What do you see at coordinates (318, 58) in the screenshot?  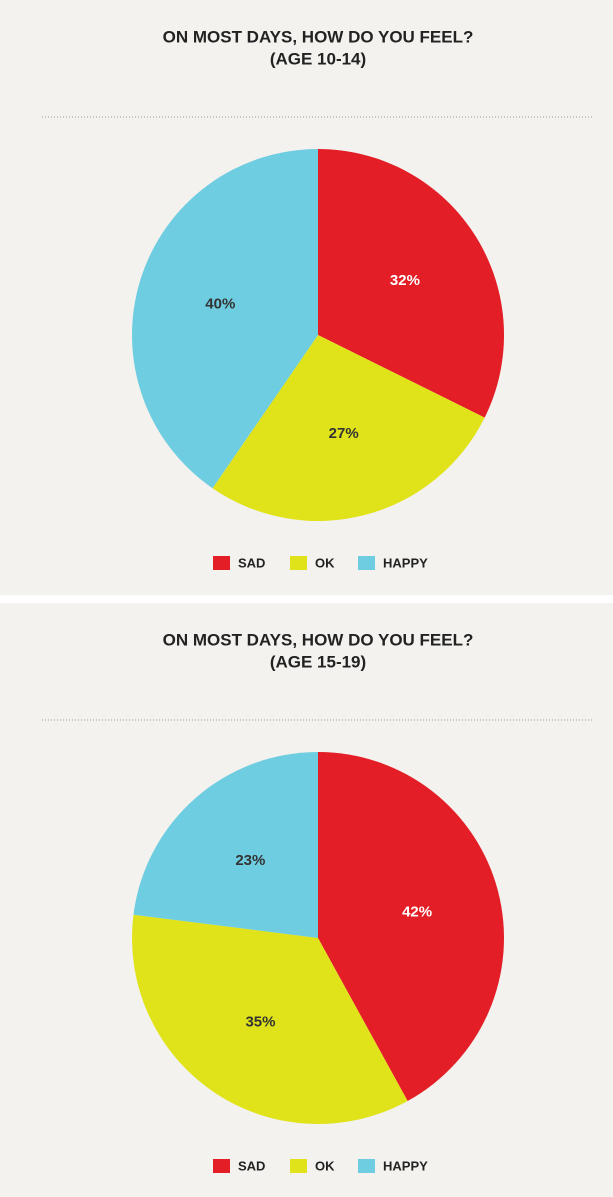 I see `chart-subtitle: (AGE 10-14)` at bounding box center [318, 58].